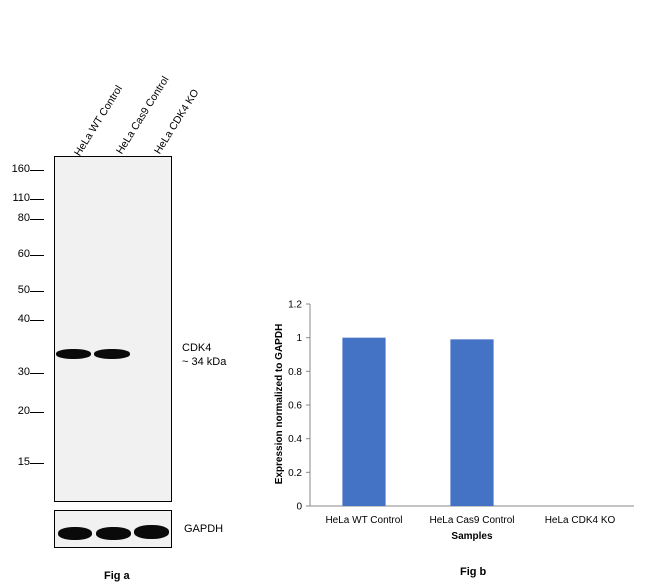 The width and height of the screenshot is (650, 587). I want to click on x-category-label: HeLa CDK4 KO, so click(580, 520).